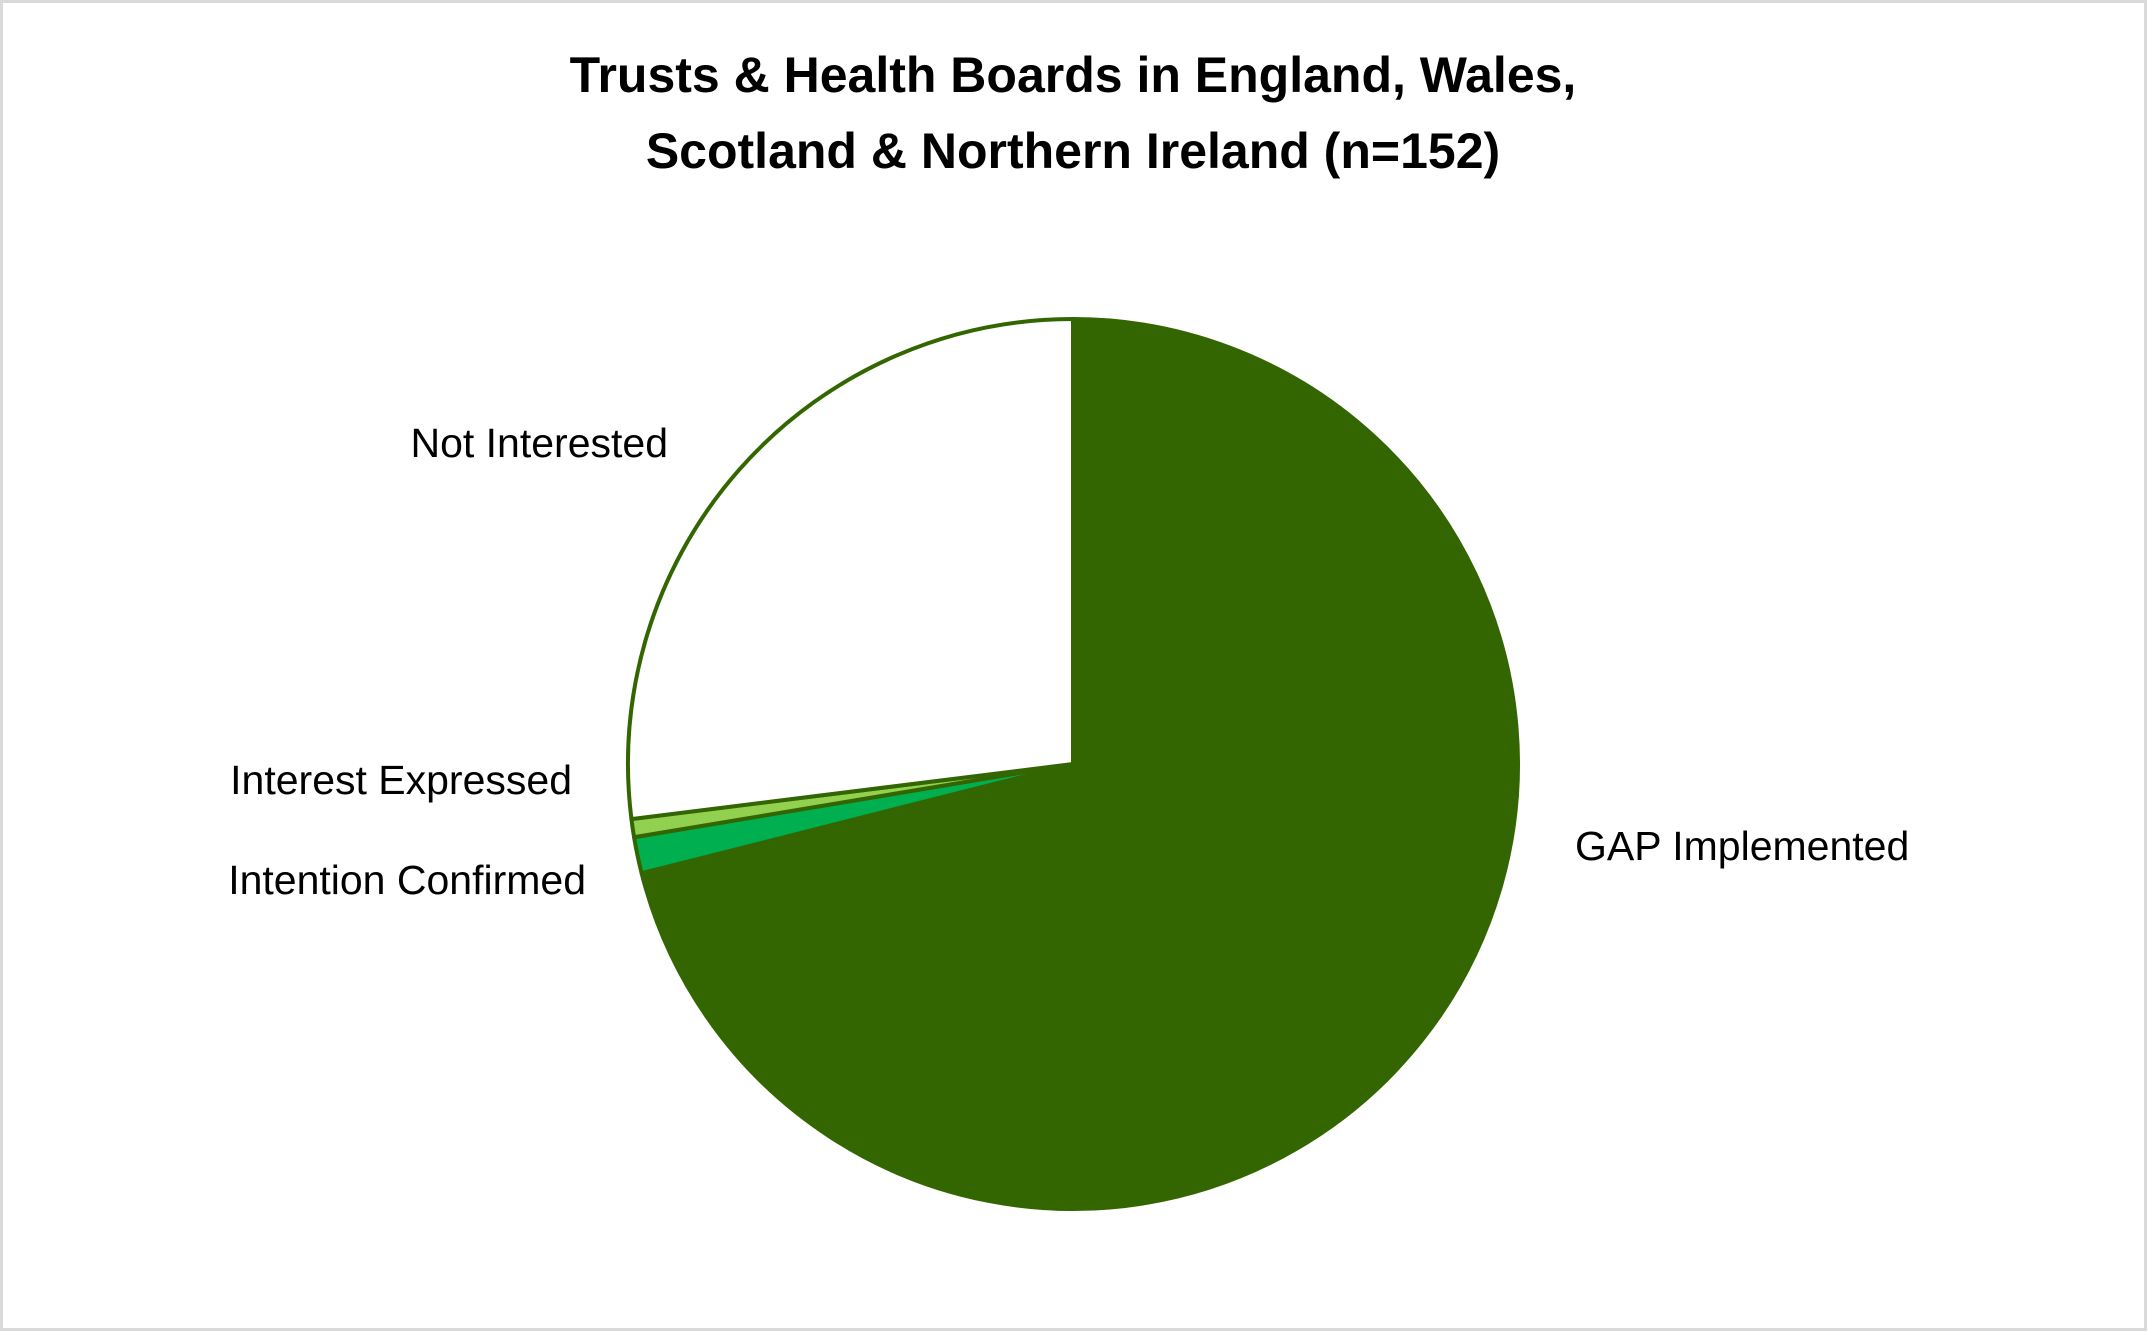 The width and height of the screenshot is (2147, 1331). What do you see at coordinates (401, 780) in the screenshot?
I see `slice-label: Interest Expressed` at bounding box center [401, 780].